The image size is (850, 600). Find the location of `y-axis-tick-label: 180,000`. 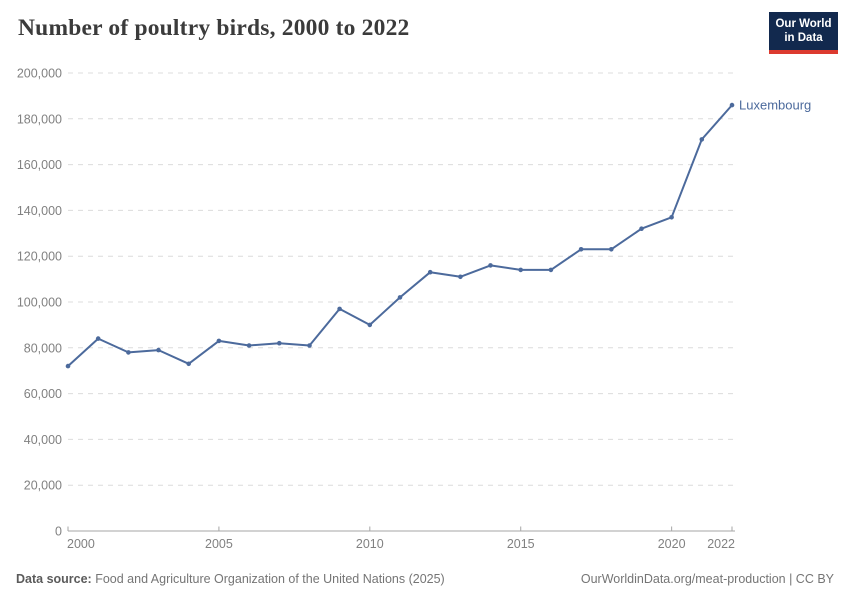

y-axis-tick-label: 180,000 is located at coordinates (39, 119).